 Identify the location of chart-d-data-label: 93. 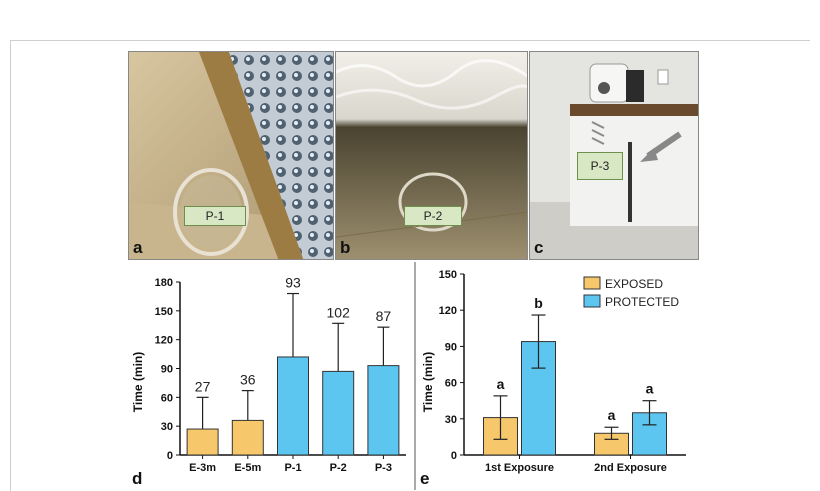
(293, 283).